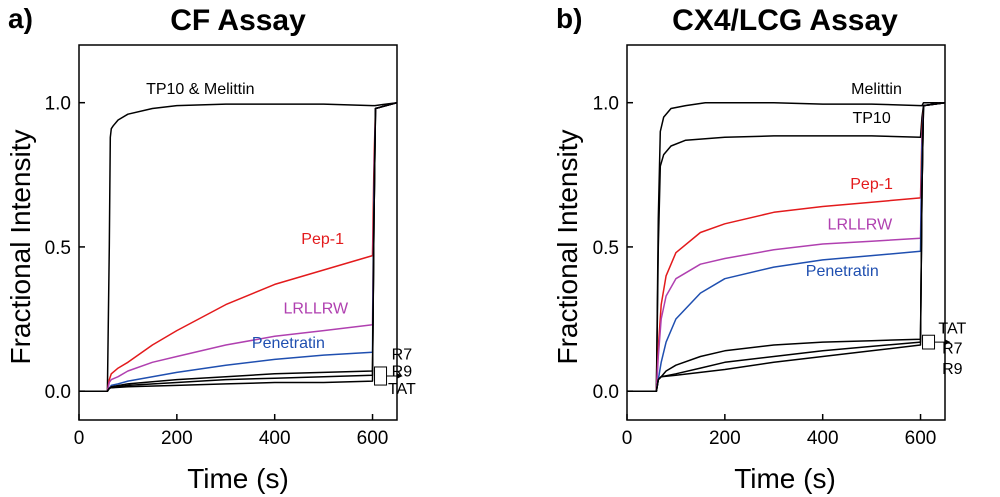  Describe the element at coordinates (952, 349) in the screenshot. I see `series-label-r7-b: R7` at that location.